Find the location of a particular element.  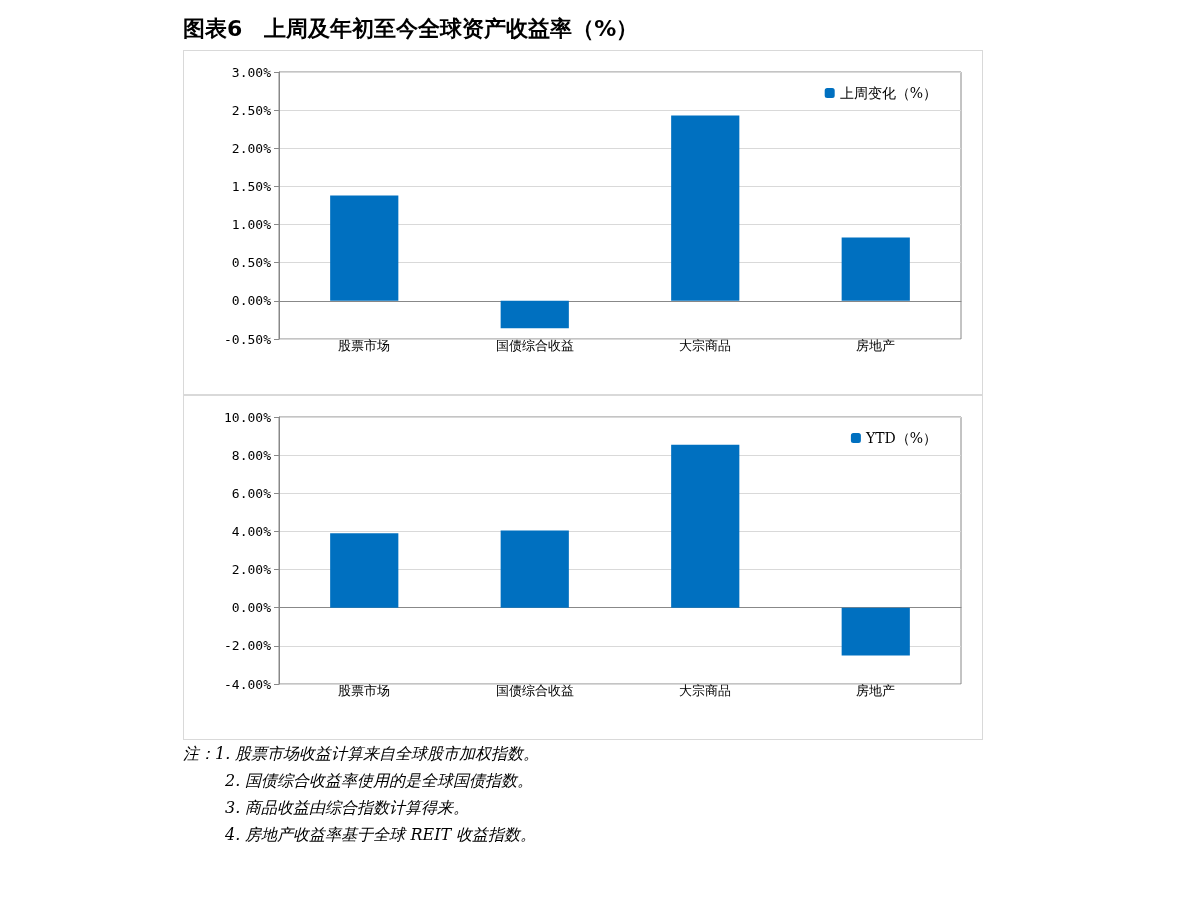

y-tick-label: 10.00% is located at coordinates (248, 417).